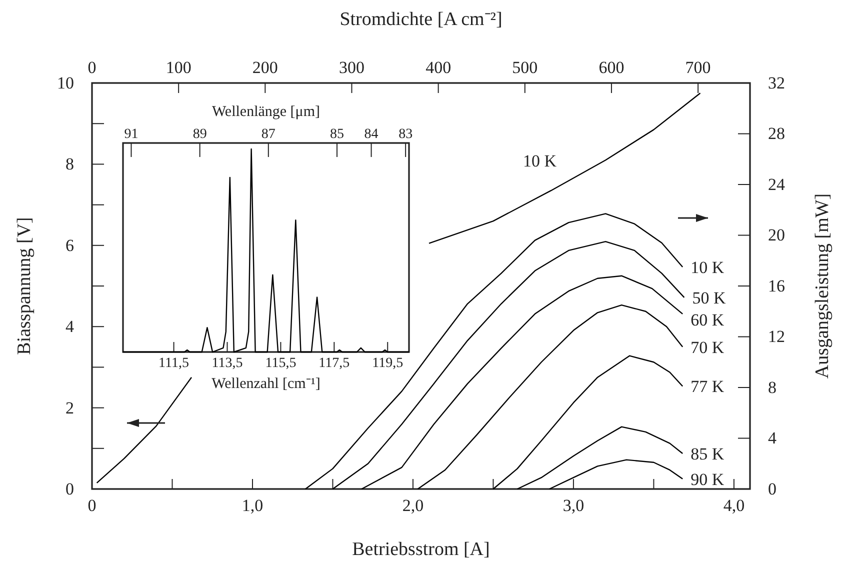 The width and height of the screenshot is (842, 566). Describe the element at coordinates (413, 506) in the screenshot. I see `x-tick-label: 2,0` at that location.